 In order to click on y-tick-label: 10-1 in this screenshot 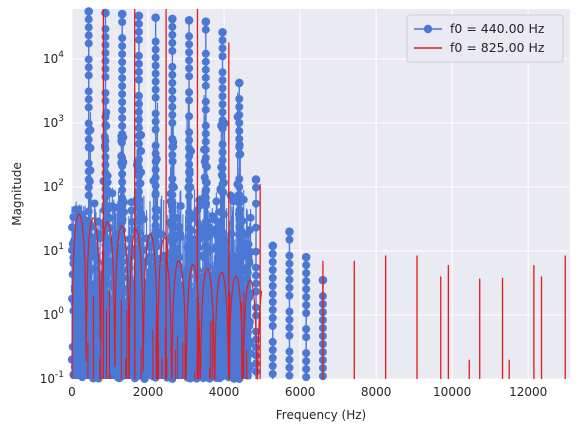, I will do `click(52, 378)`.